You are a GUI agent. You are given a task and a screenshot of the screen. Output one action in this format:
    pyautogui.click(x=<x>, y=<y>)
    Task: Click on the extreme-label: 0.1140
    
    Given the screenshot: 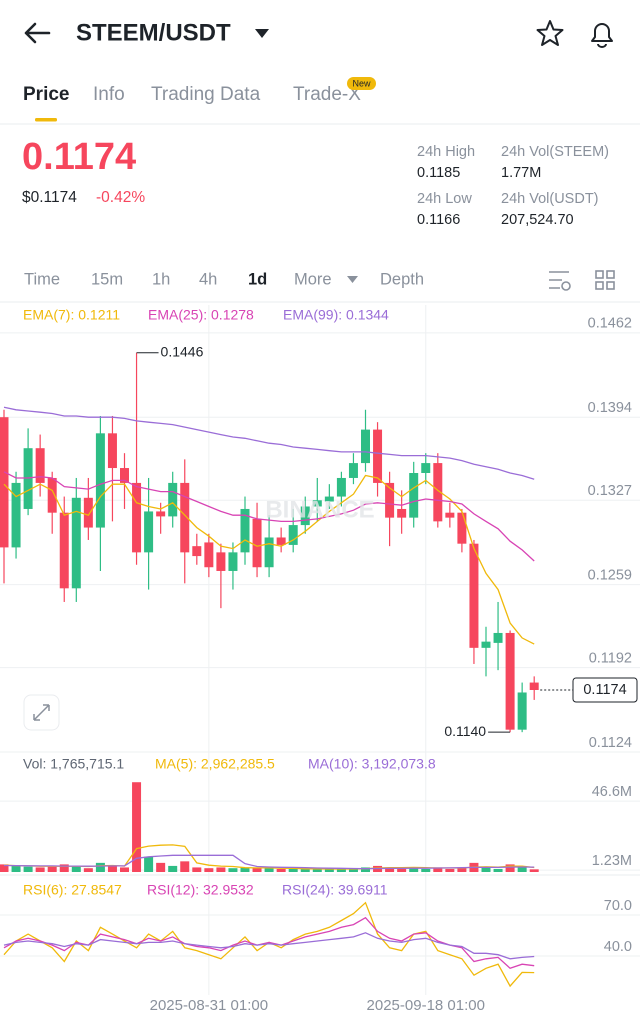 What is the action you would take?
    pyautogui.click(x=465, y=731)
    